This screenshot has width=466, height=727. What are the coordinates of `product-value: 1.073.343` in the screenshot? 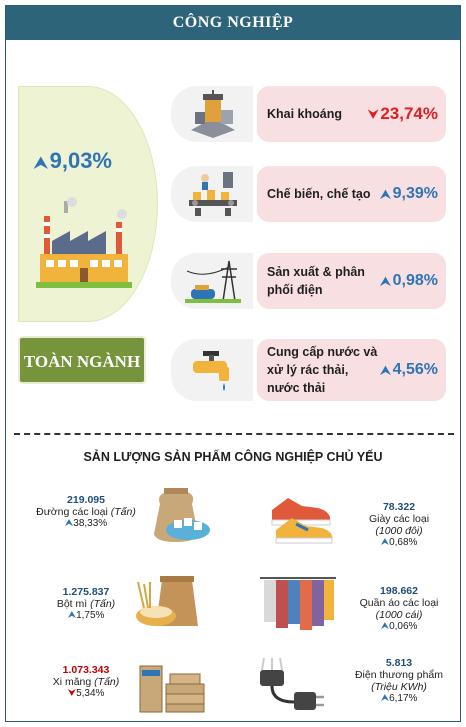 It's located at (86, 670).